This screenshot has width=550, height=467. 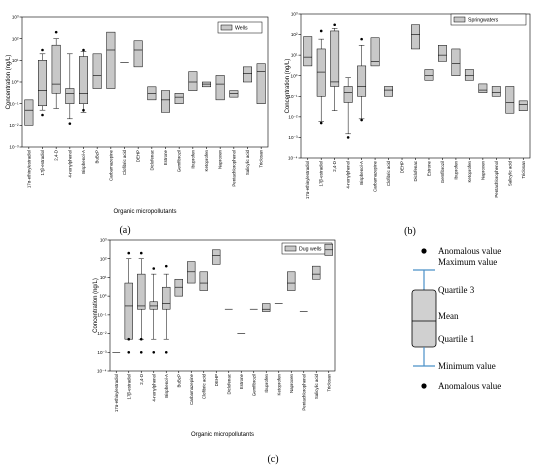 What do you see at coordinates (69, 164) in the screenshot?
I see `p0-category-label: 4-nonylphenol` at bounding box center [69, 164].